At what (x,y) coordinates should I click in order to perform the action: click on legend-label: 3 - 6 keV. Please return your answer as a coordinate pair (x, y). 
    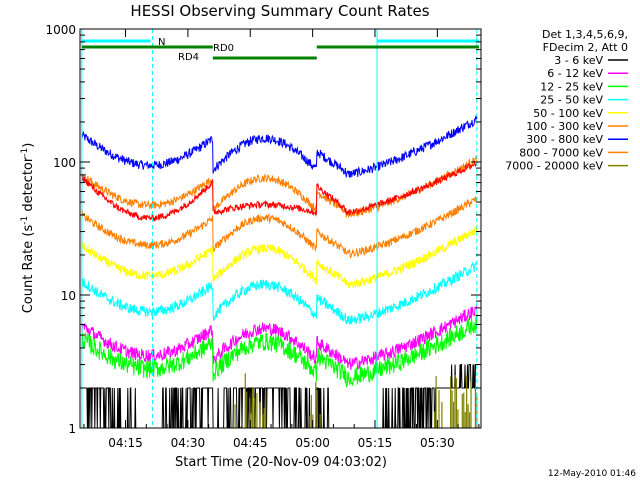
    Looking at the image, I should click on (578, 60).